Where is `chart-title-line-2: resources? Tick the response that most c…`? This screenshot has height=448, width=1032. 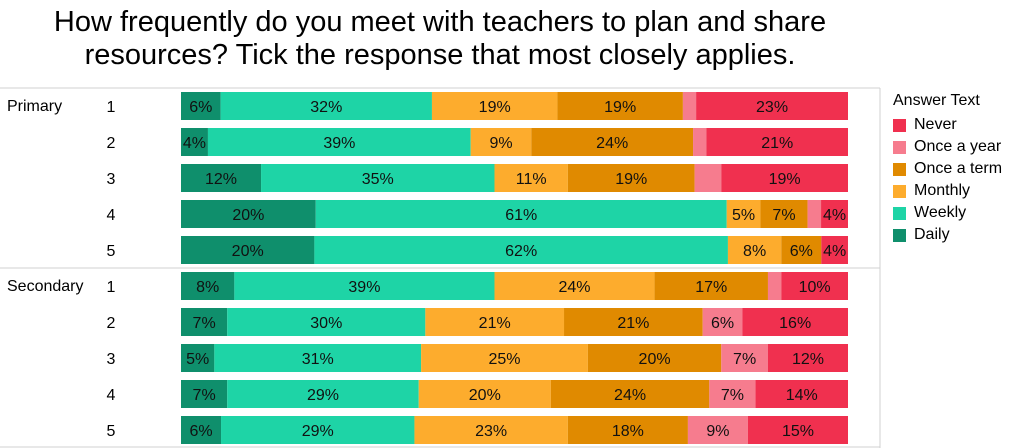 chart-title-line-2: resources? Tick the response that most c… is located at coordinates (440, 55).